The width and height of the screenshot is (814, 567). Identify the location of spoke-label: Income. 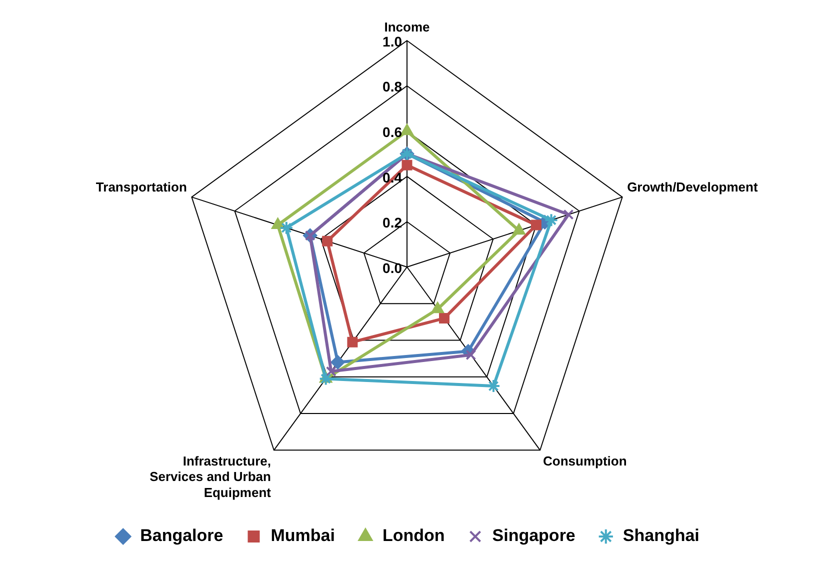
(407, 26).